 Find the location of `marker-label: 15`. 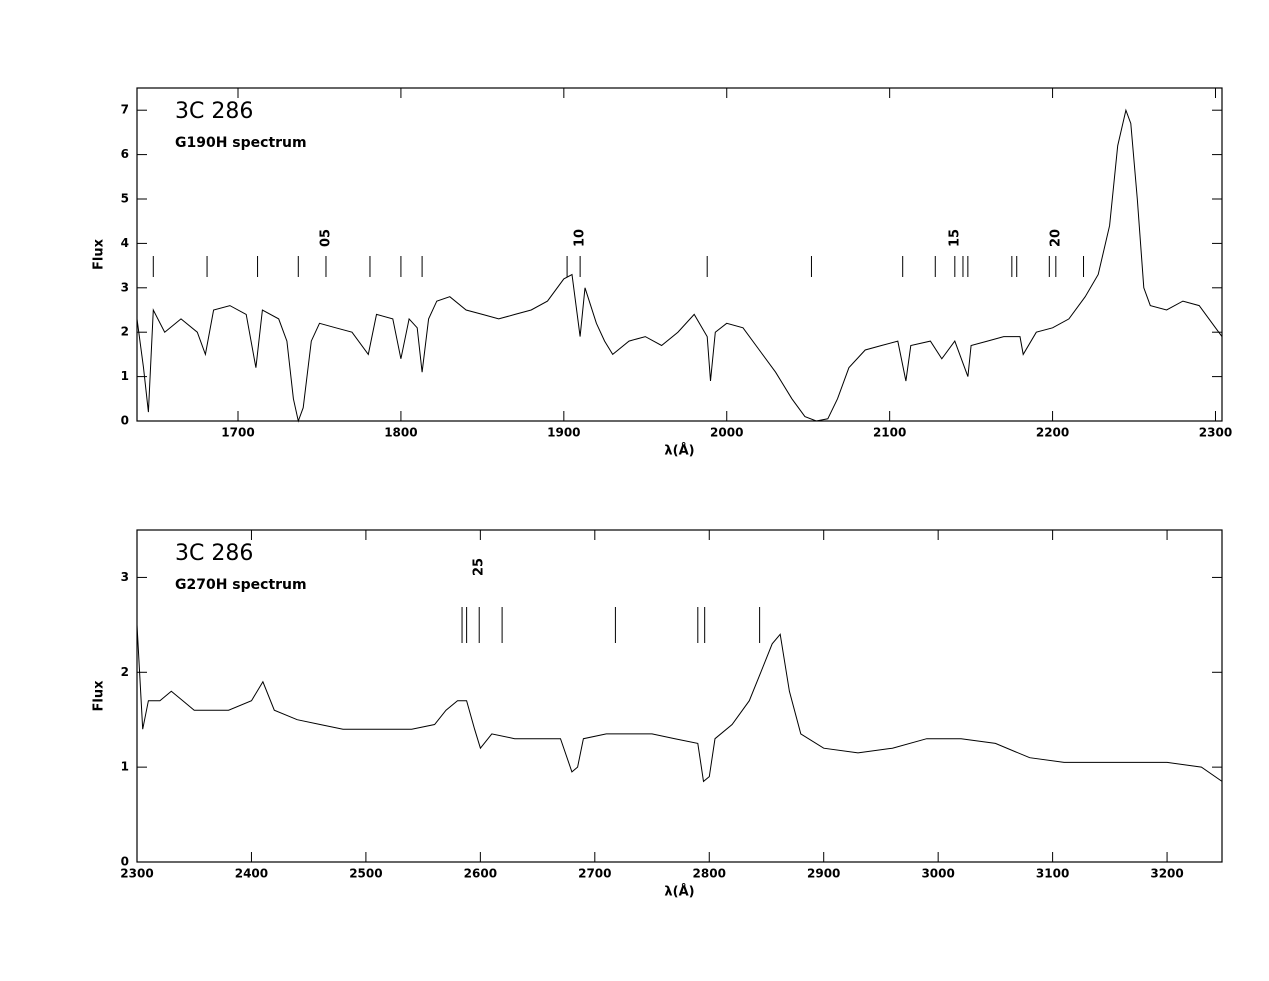

marker-label: 15 is located at coordinates (954, 238).